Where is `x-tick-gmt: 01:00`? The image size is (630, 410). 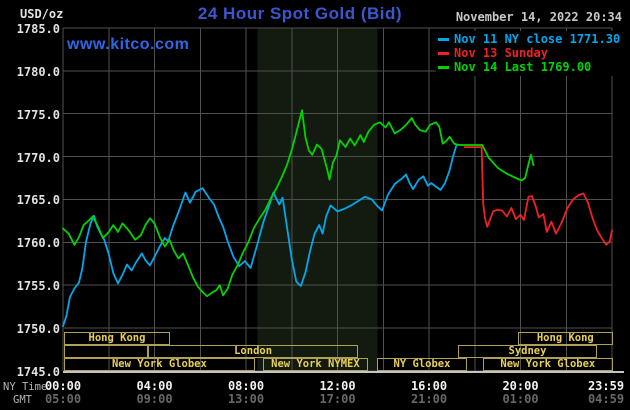
x-tick-gmt: 01:00 is located at coordinates (520, 399).